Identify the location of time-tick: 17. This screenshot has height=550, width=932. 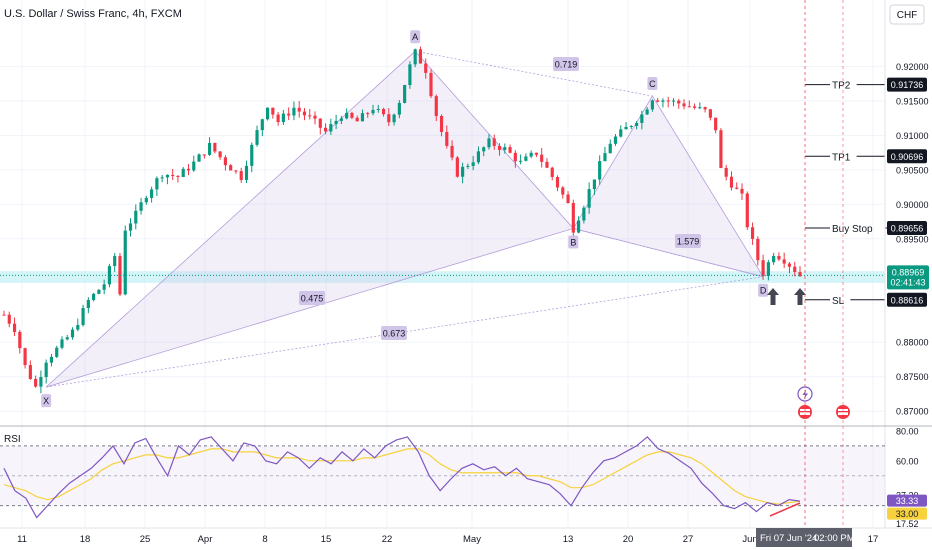
(873, 539).